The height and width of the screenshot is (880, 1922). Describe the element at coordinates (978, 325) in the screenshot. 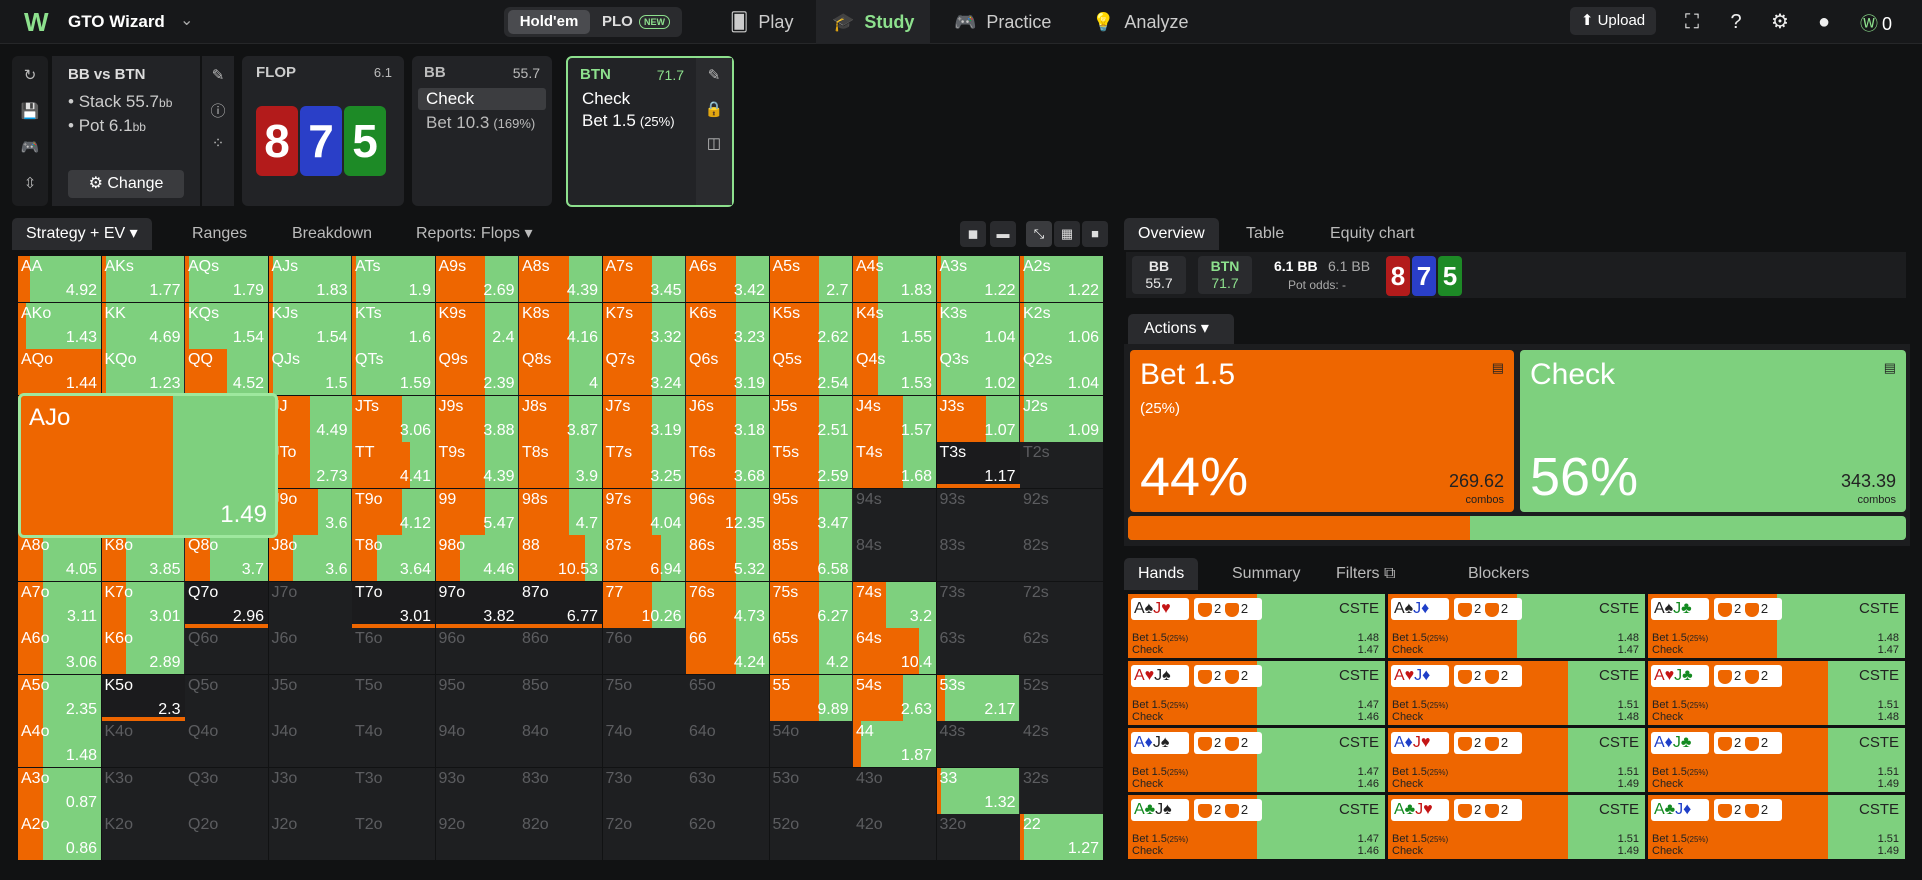

I see `hand-cell-K3s: K3s 1.04` at that location.